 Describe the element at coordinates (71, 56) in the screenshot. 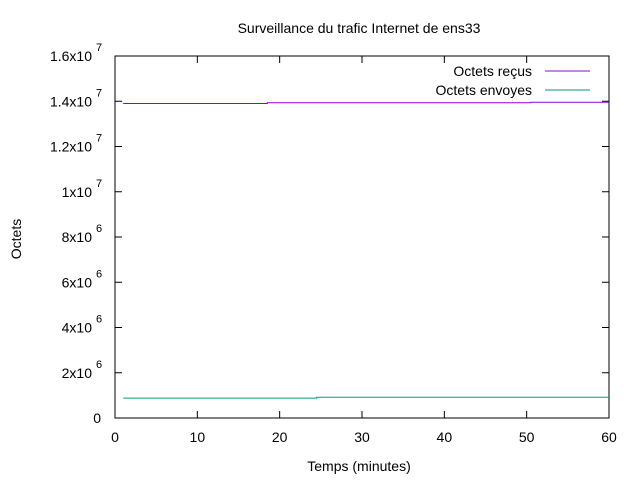

I see `y-tick-label: 1.6x10` at that location.